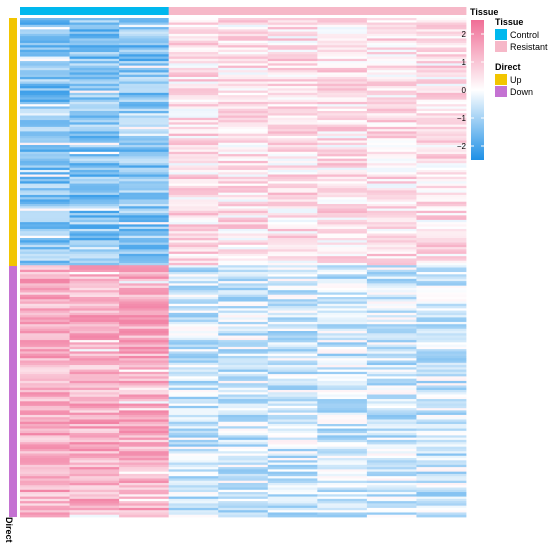  I want to click on tissue-annotation-bar, so click(243, 11).